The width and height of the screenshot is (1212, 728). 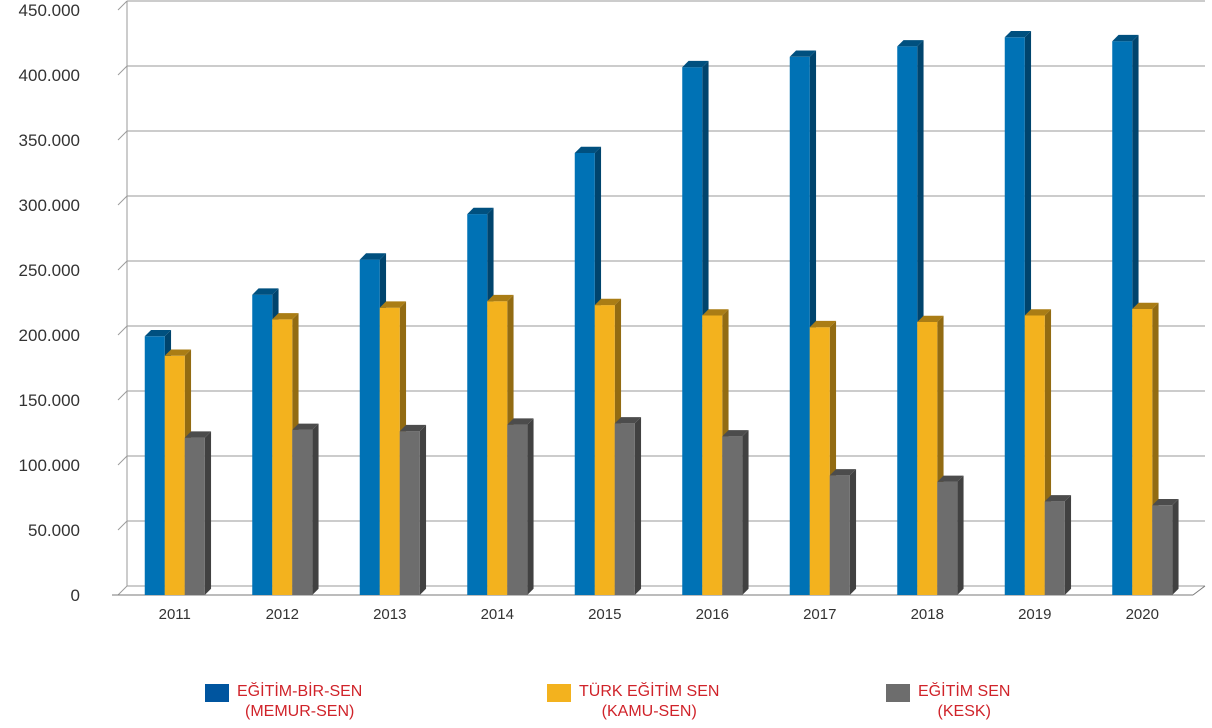 I want to click on x-tick-label: 2014, so click(x=497, y=614).